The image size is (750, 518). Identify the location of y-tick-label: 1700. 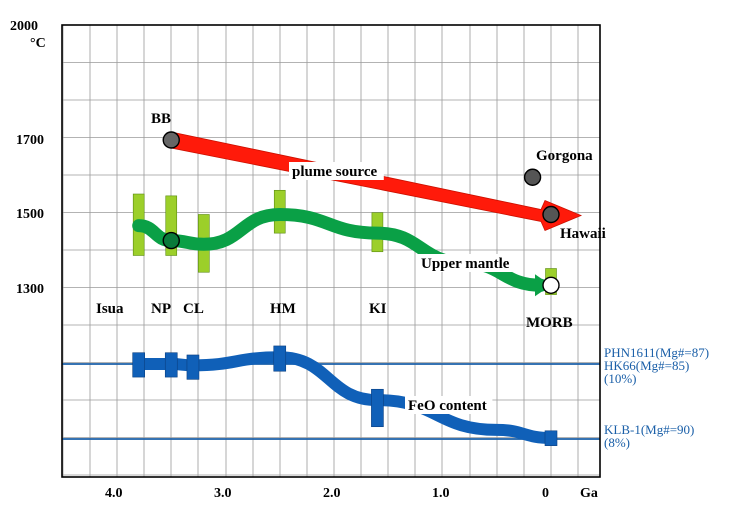
(30, 140).